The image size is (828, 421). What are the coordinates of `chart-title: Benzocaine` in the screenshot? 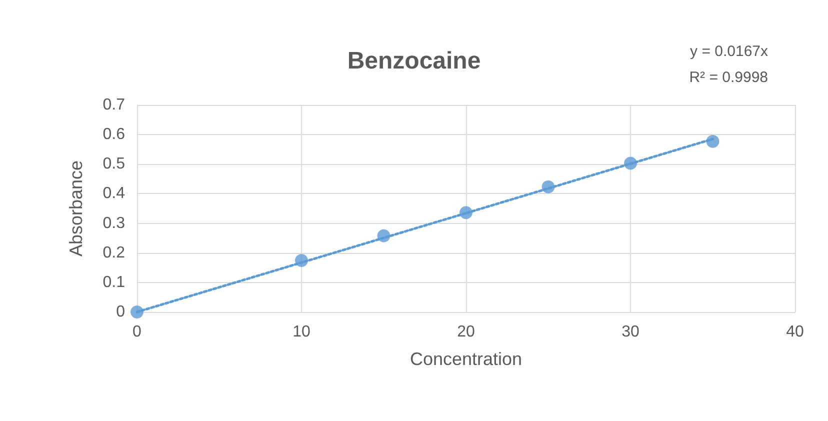 It's located at (414, 61).